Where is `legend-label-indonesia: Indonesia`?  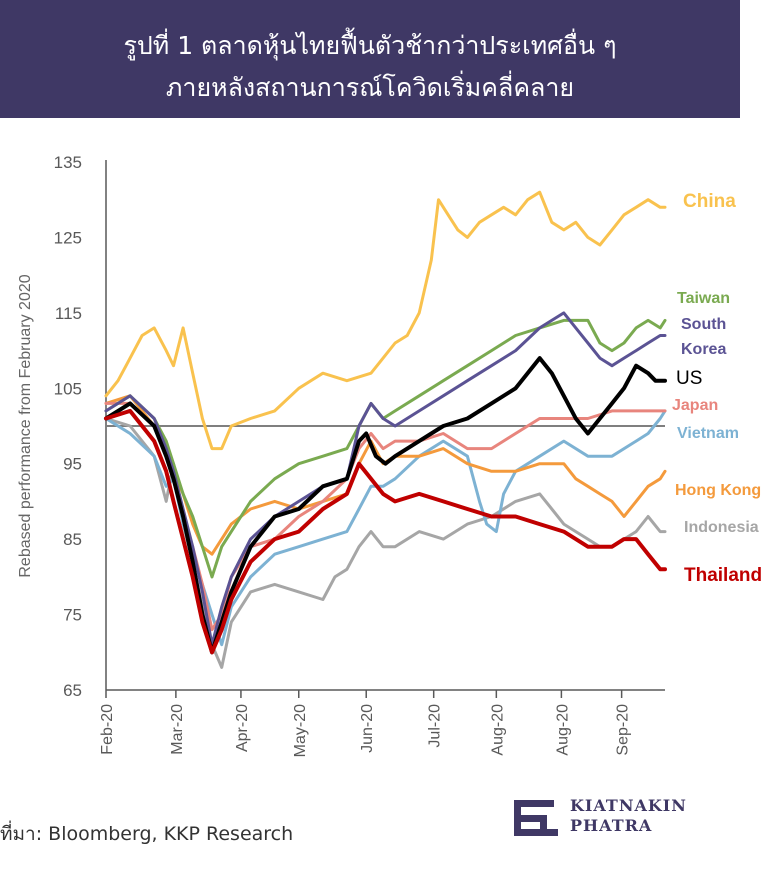
legend-label-indonesia: Indonesia is located at coordinates (721, 527).